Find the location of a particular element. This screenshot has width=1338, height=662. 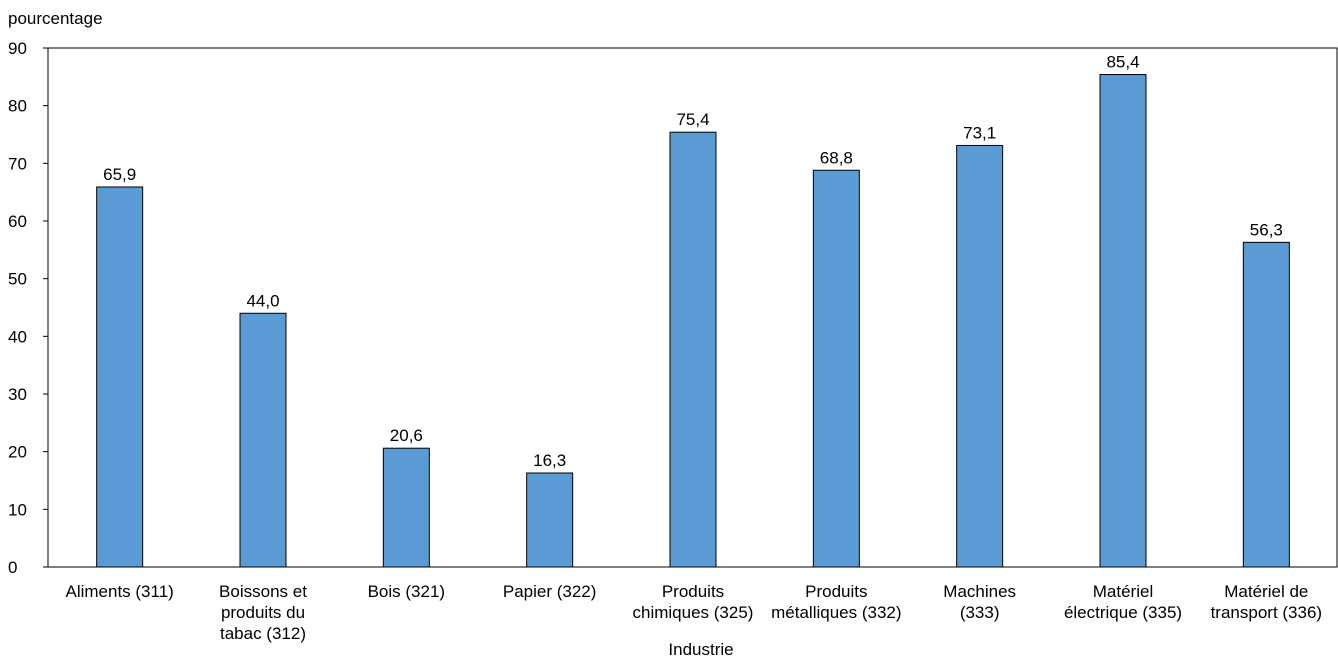

x-tick-label: Matériel de transport (336) is located at coordinates (1267, 602).